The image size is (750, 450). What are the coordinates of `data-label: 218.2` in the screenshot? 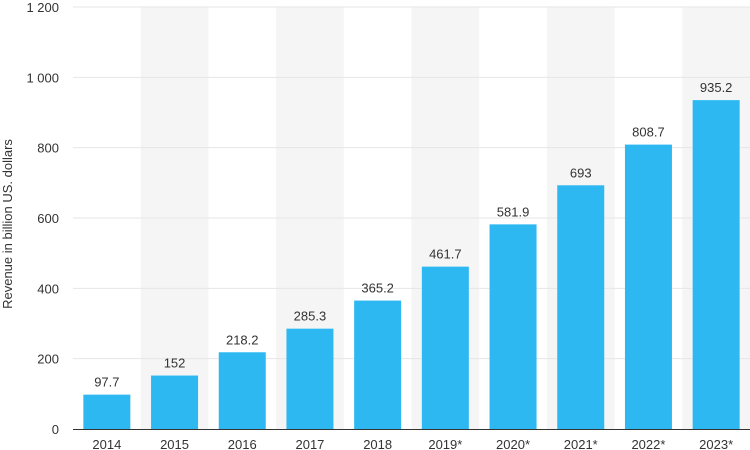 It's located at (242, 339).